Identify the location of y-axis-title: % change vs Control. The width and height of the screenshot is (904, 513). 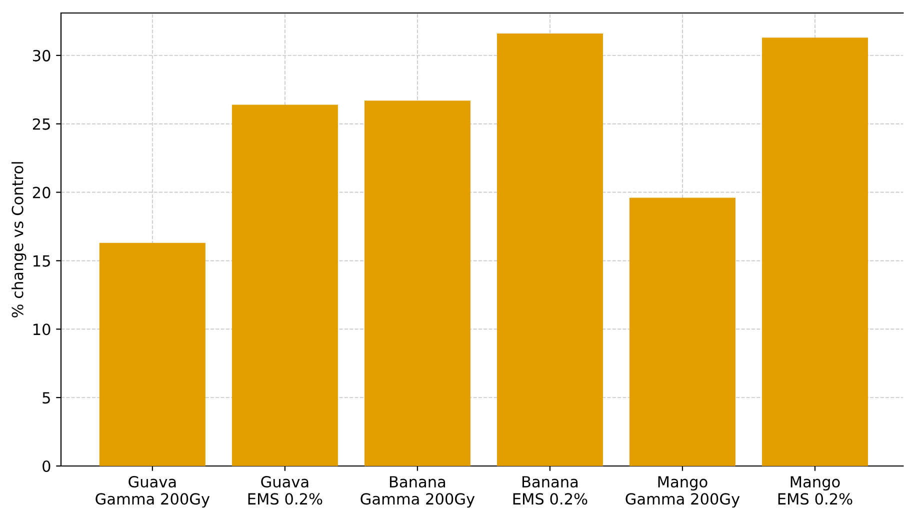
(18, 240).